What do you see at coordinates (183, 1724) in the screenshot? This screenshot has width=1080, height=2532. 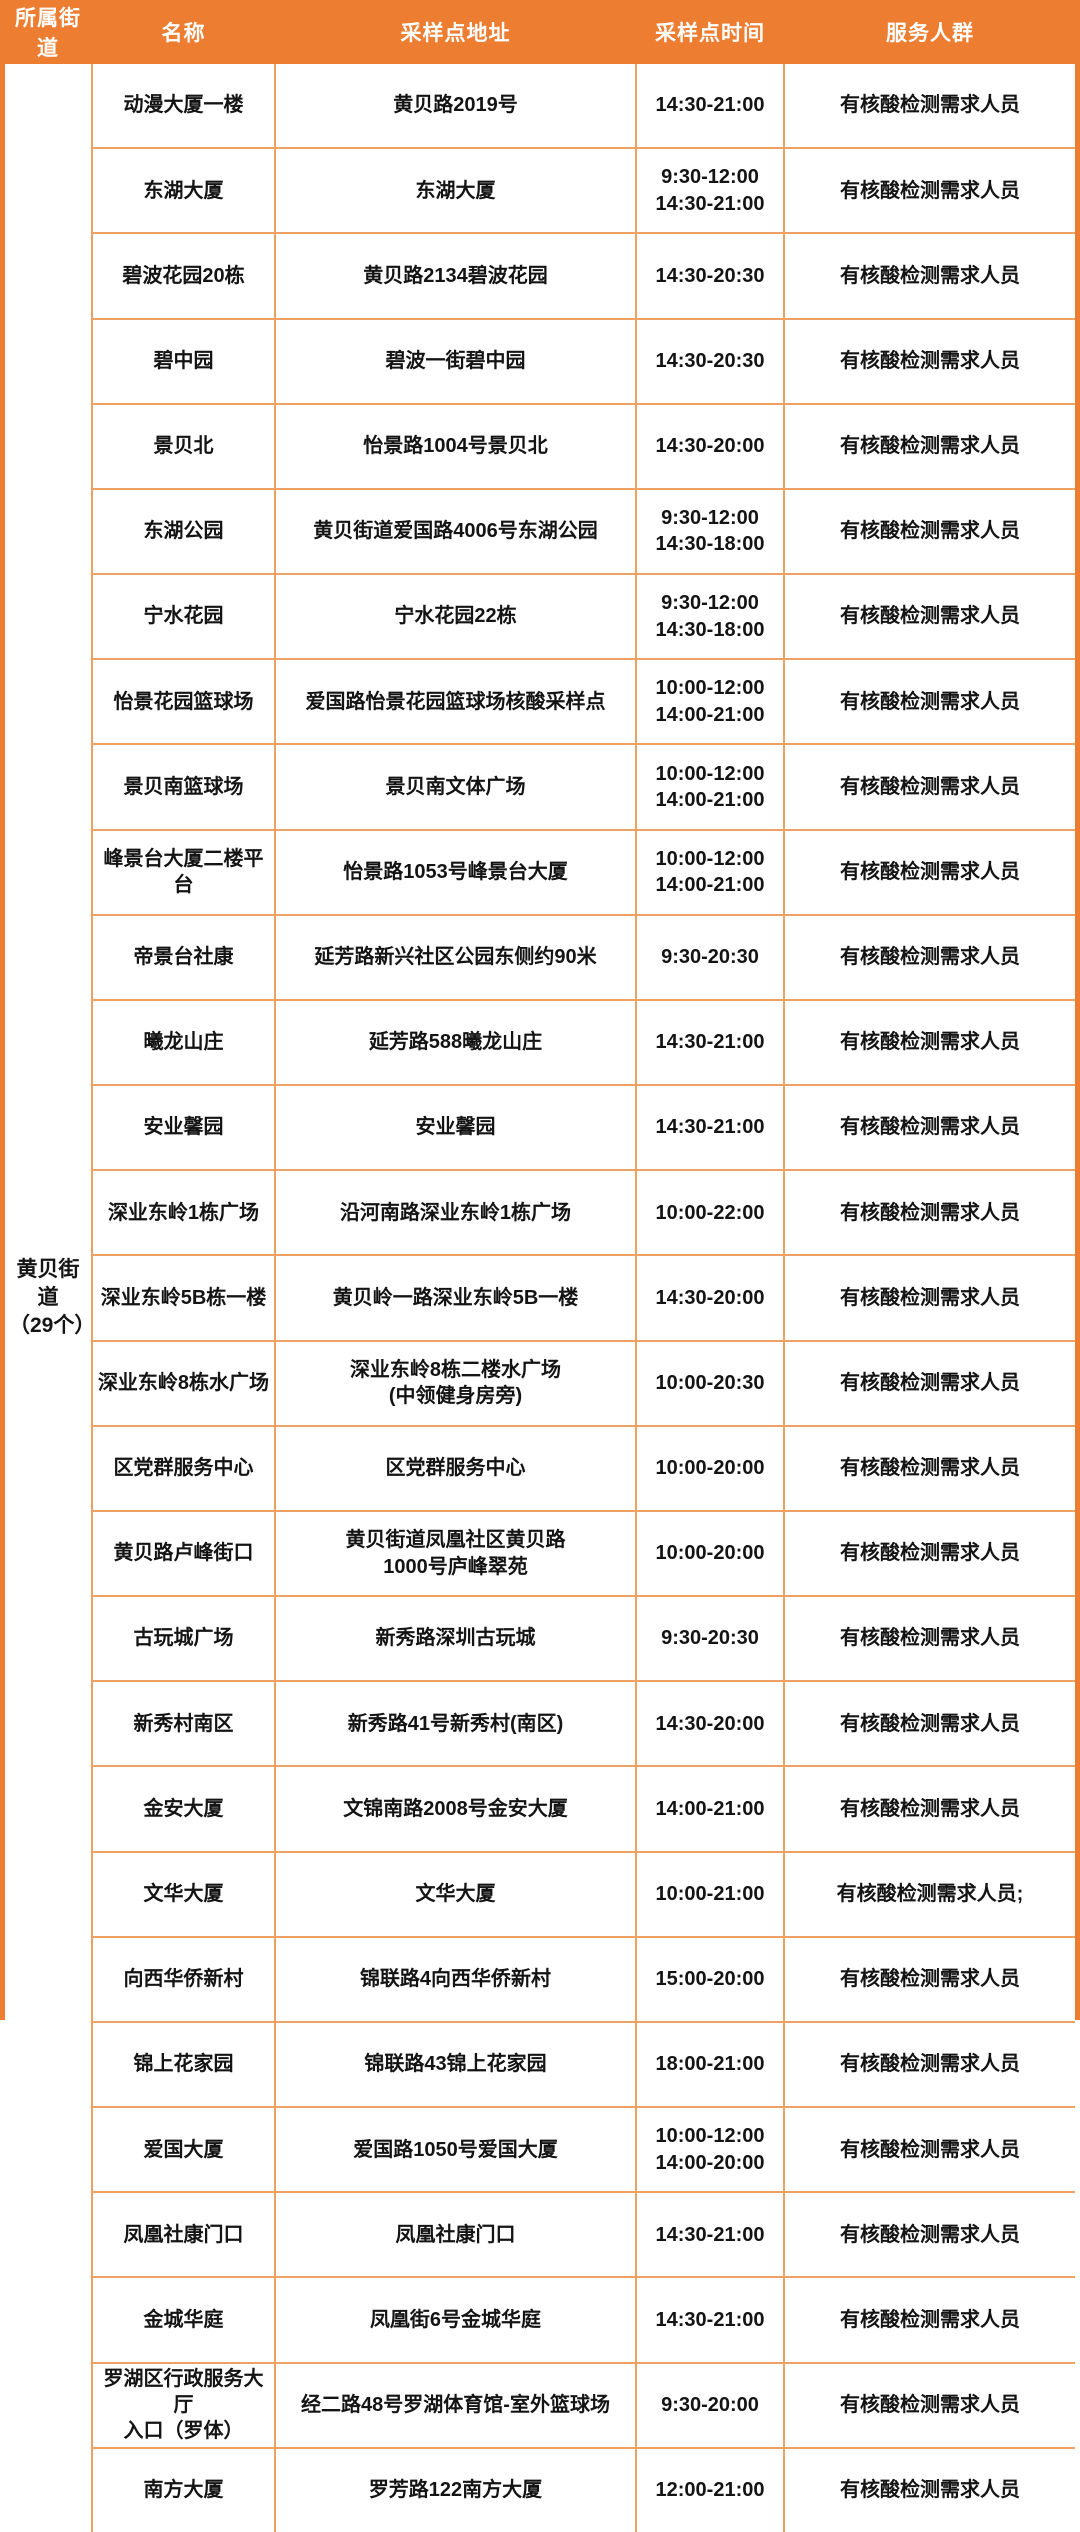 I see `site-name-cell: 新秀村南区` at bounding box center [183, 1724].